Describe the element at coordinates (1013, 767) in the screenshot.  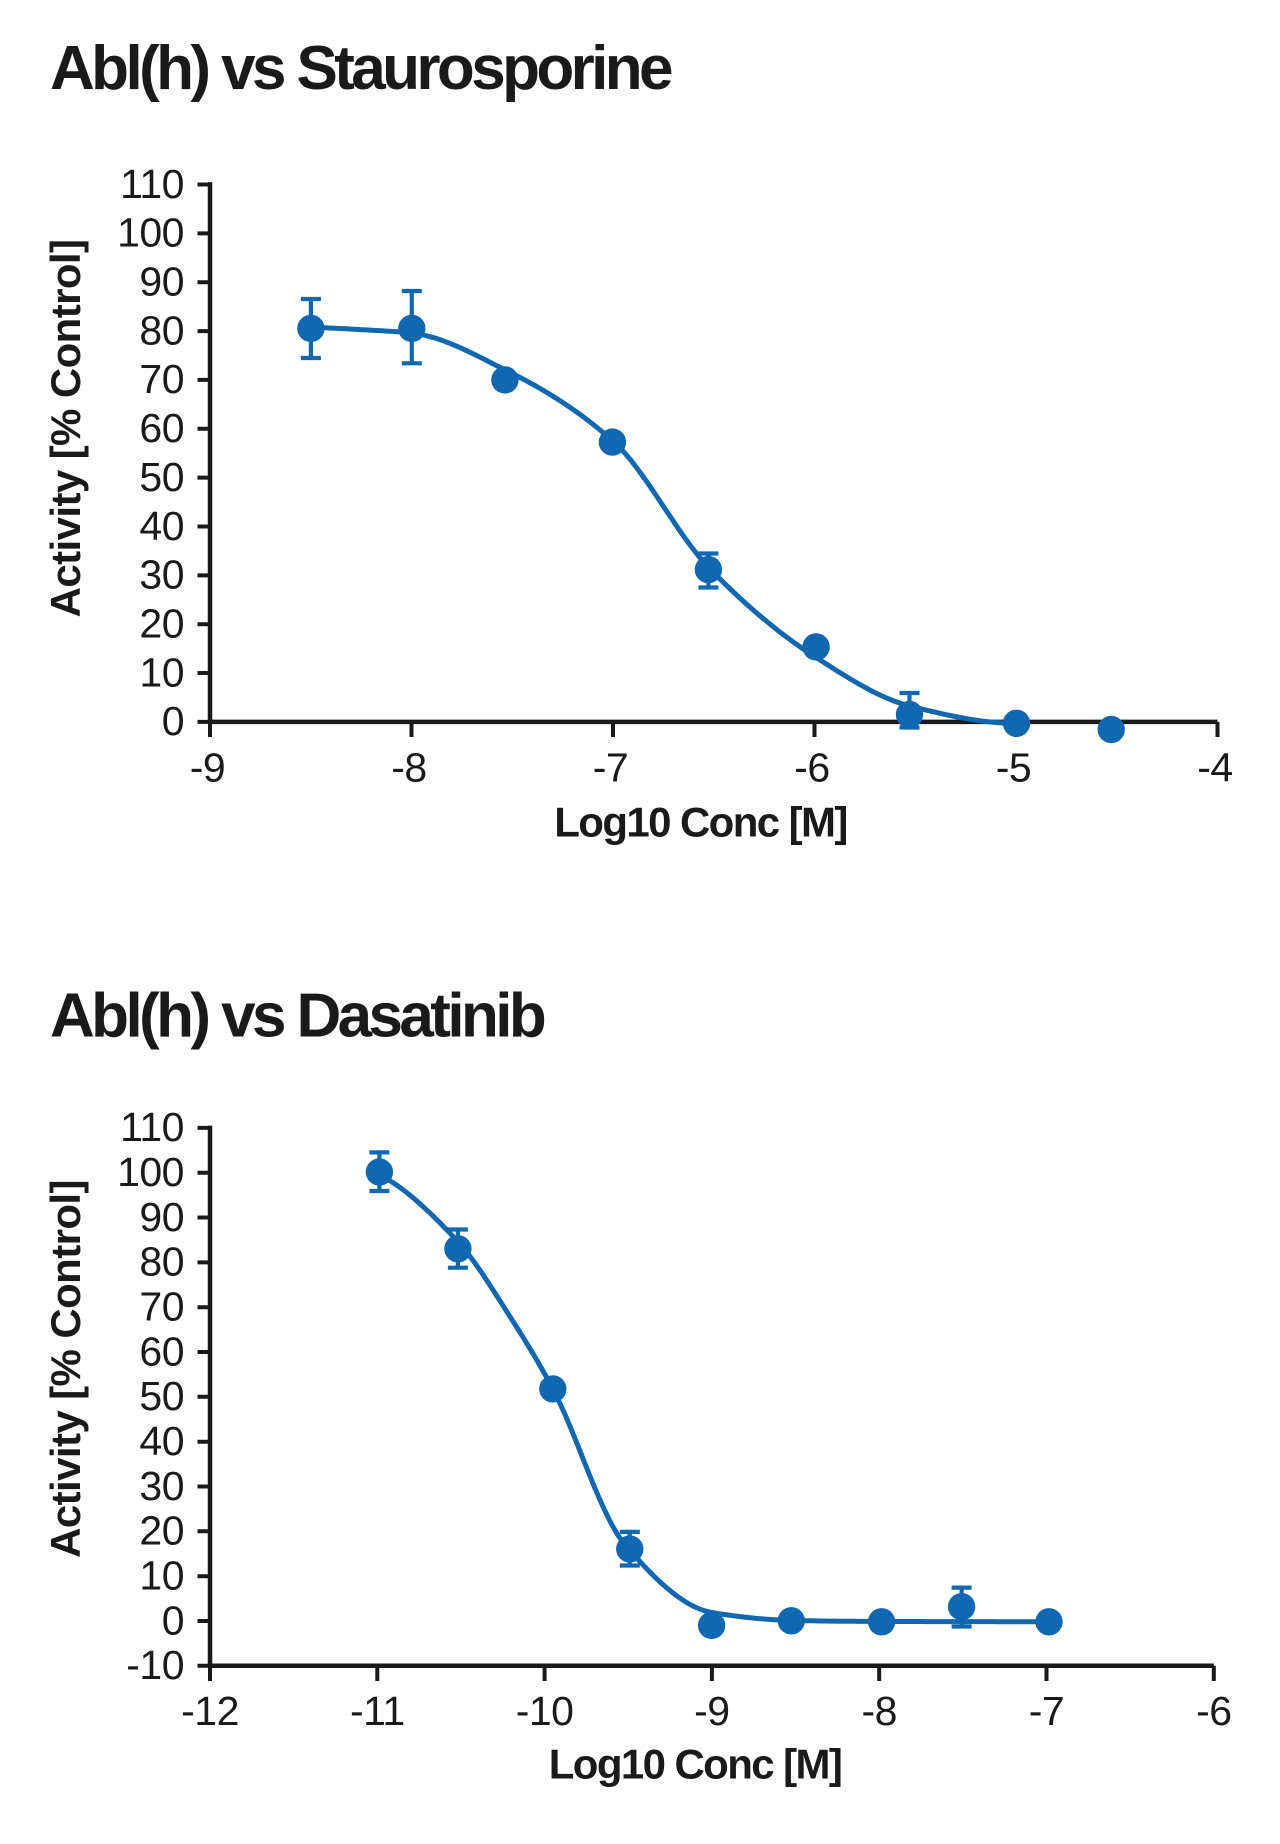
I see `svg-text: -5` at that location.